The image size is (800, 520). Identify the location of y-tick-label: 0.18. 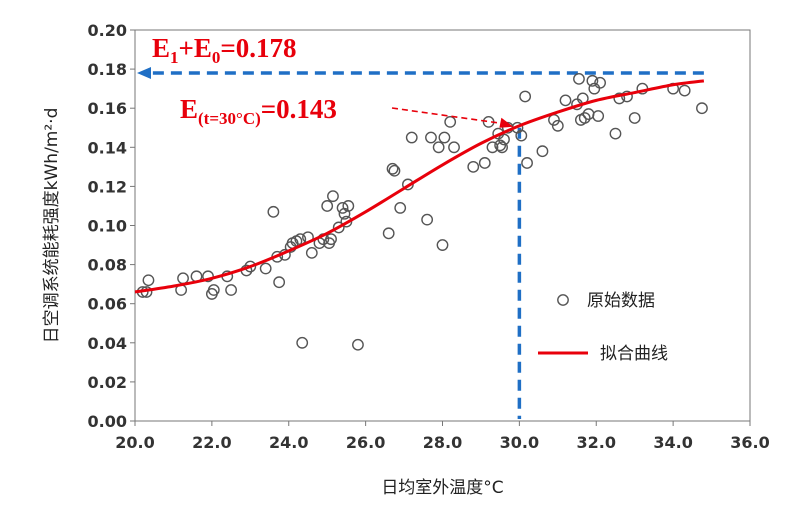
(107, 69).